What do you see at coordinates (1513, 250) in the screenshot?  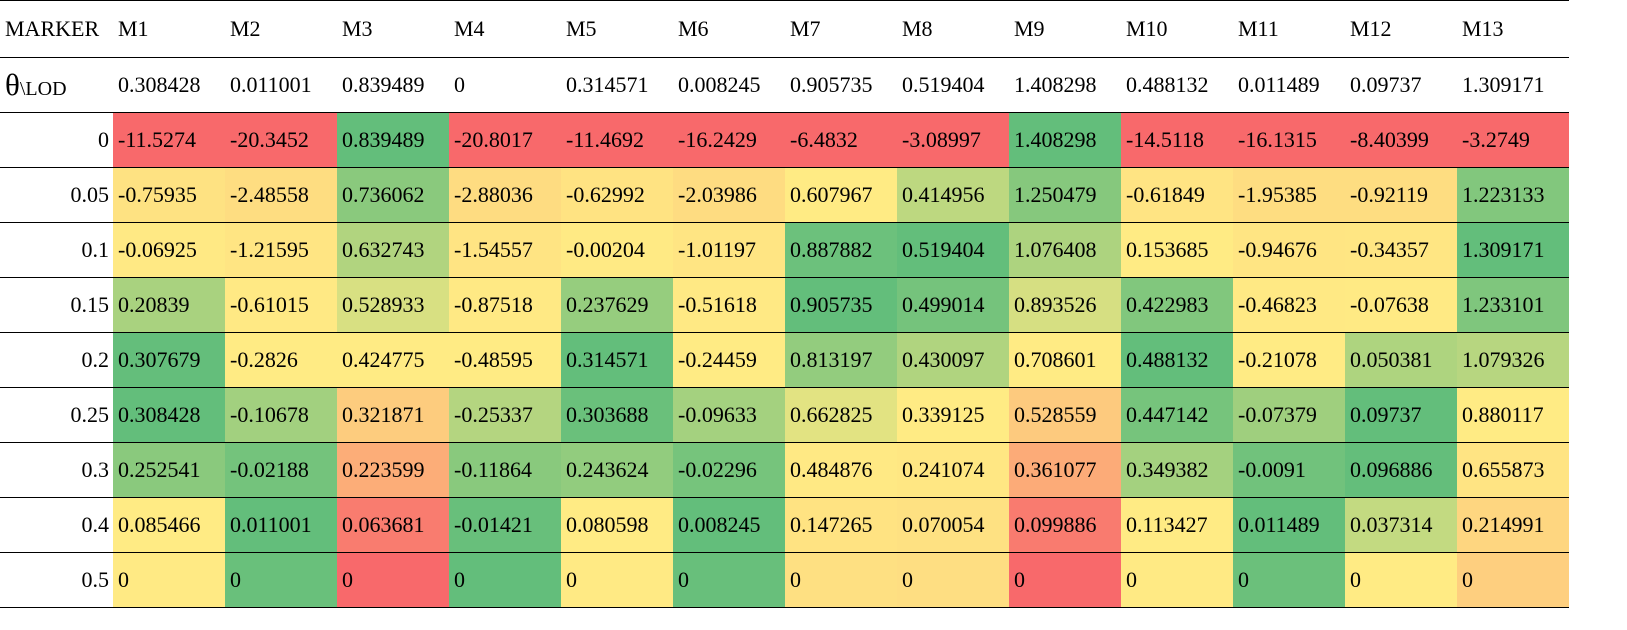 I see `heatmap-cell: 1.309171` at bounding box center [1513, 250].